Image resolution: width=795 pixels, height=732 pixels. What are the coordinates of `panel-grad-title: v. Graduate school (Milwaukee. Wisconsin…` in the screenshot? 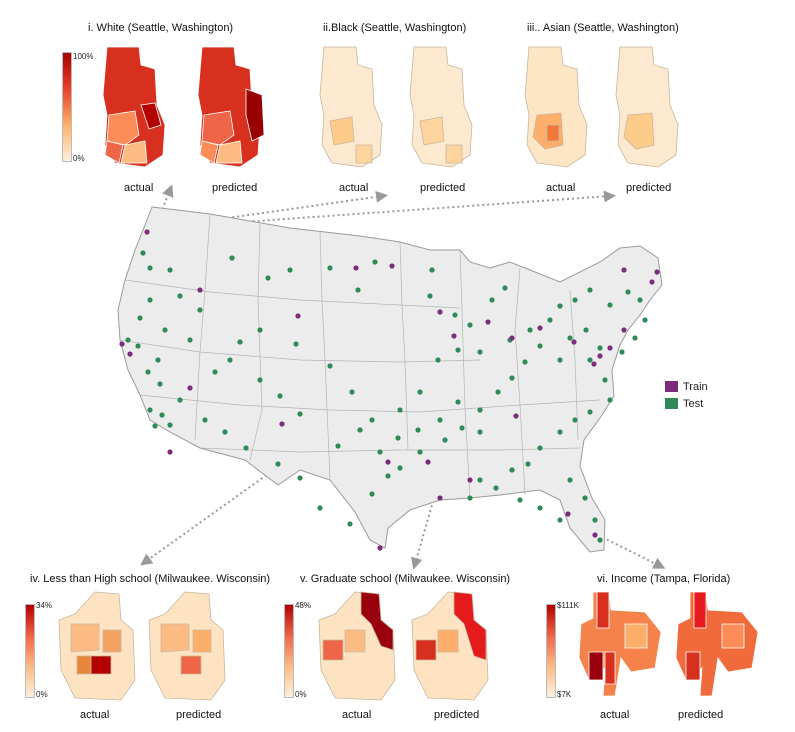 It's located at (405, 579).